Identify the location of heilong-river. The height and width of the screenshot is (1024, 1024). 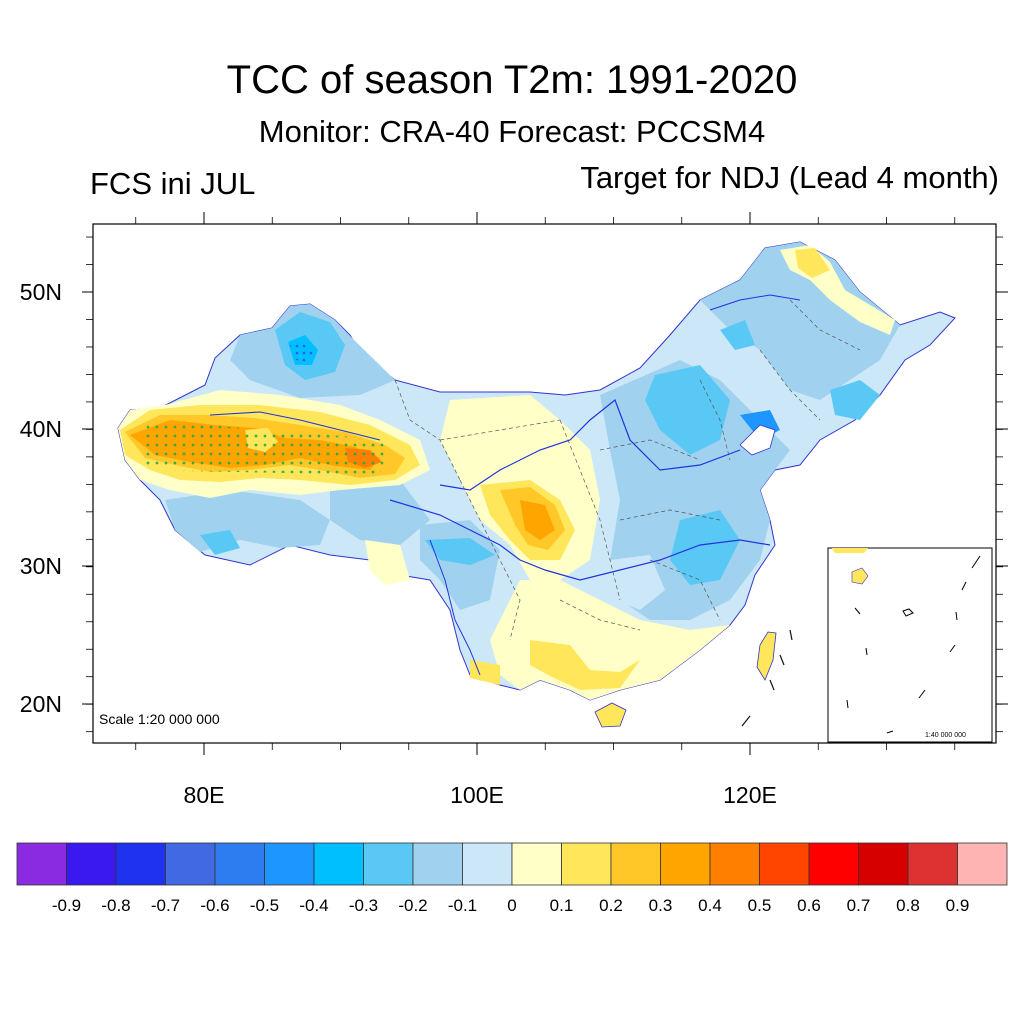
(755, 302).